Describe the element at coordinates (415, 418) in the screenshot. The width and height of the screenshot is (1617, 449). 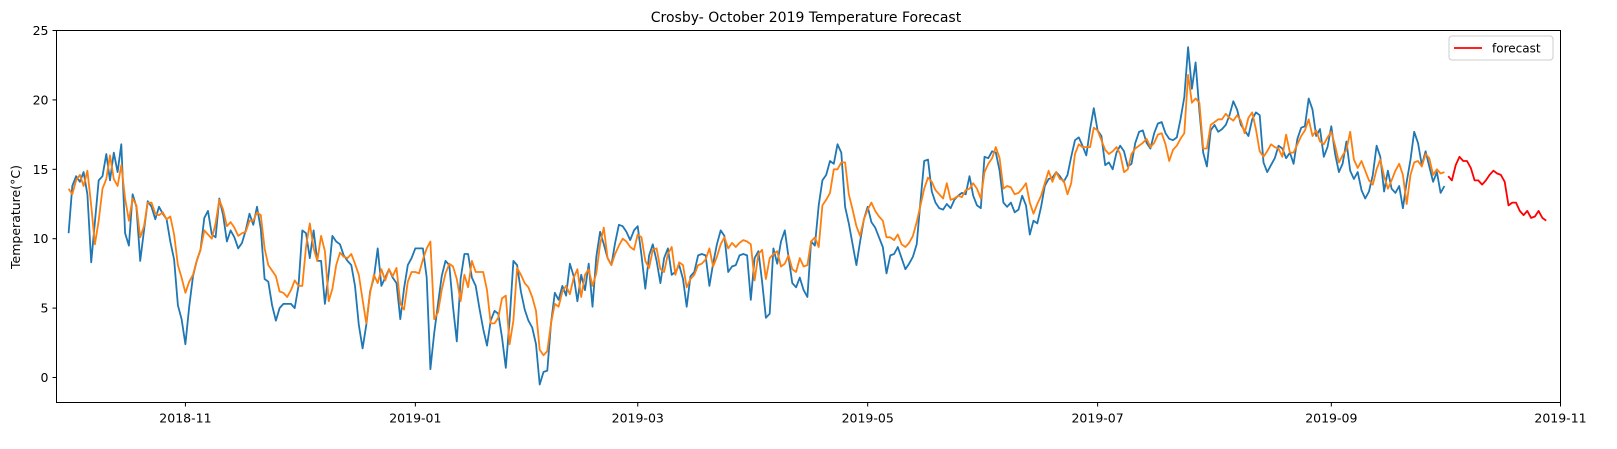
I see `x-tick-label: 2019-01` at that location.